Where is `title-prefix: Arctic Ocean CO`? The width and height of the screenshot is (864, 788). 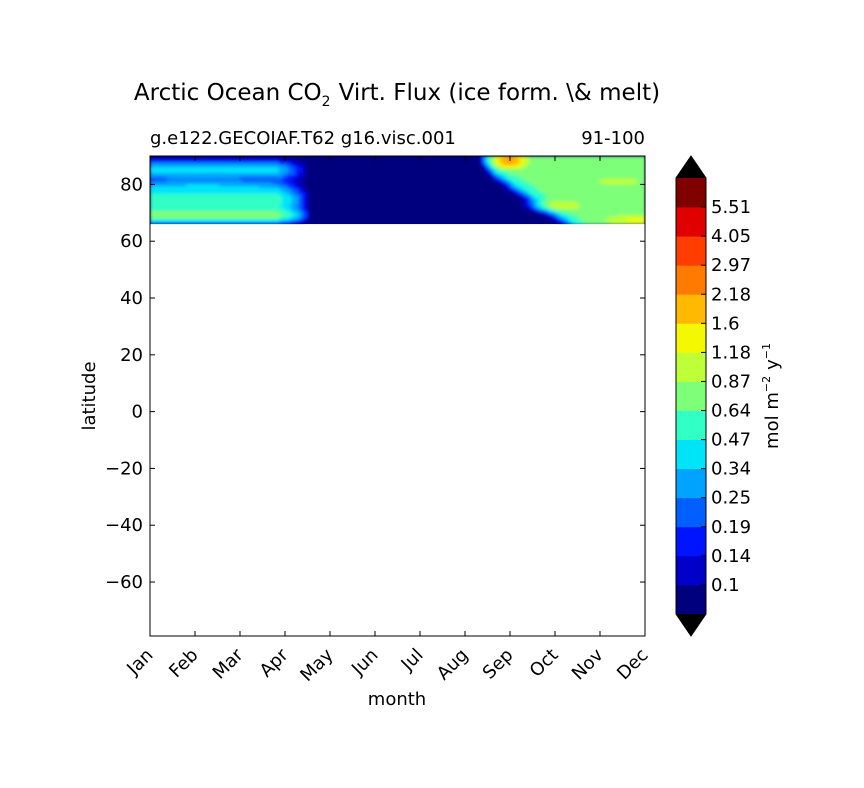
title-prefix: Arctic Ocean CO is located at coordinates (228, 93).